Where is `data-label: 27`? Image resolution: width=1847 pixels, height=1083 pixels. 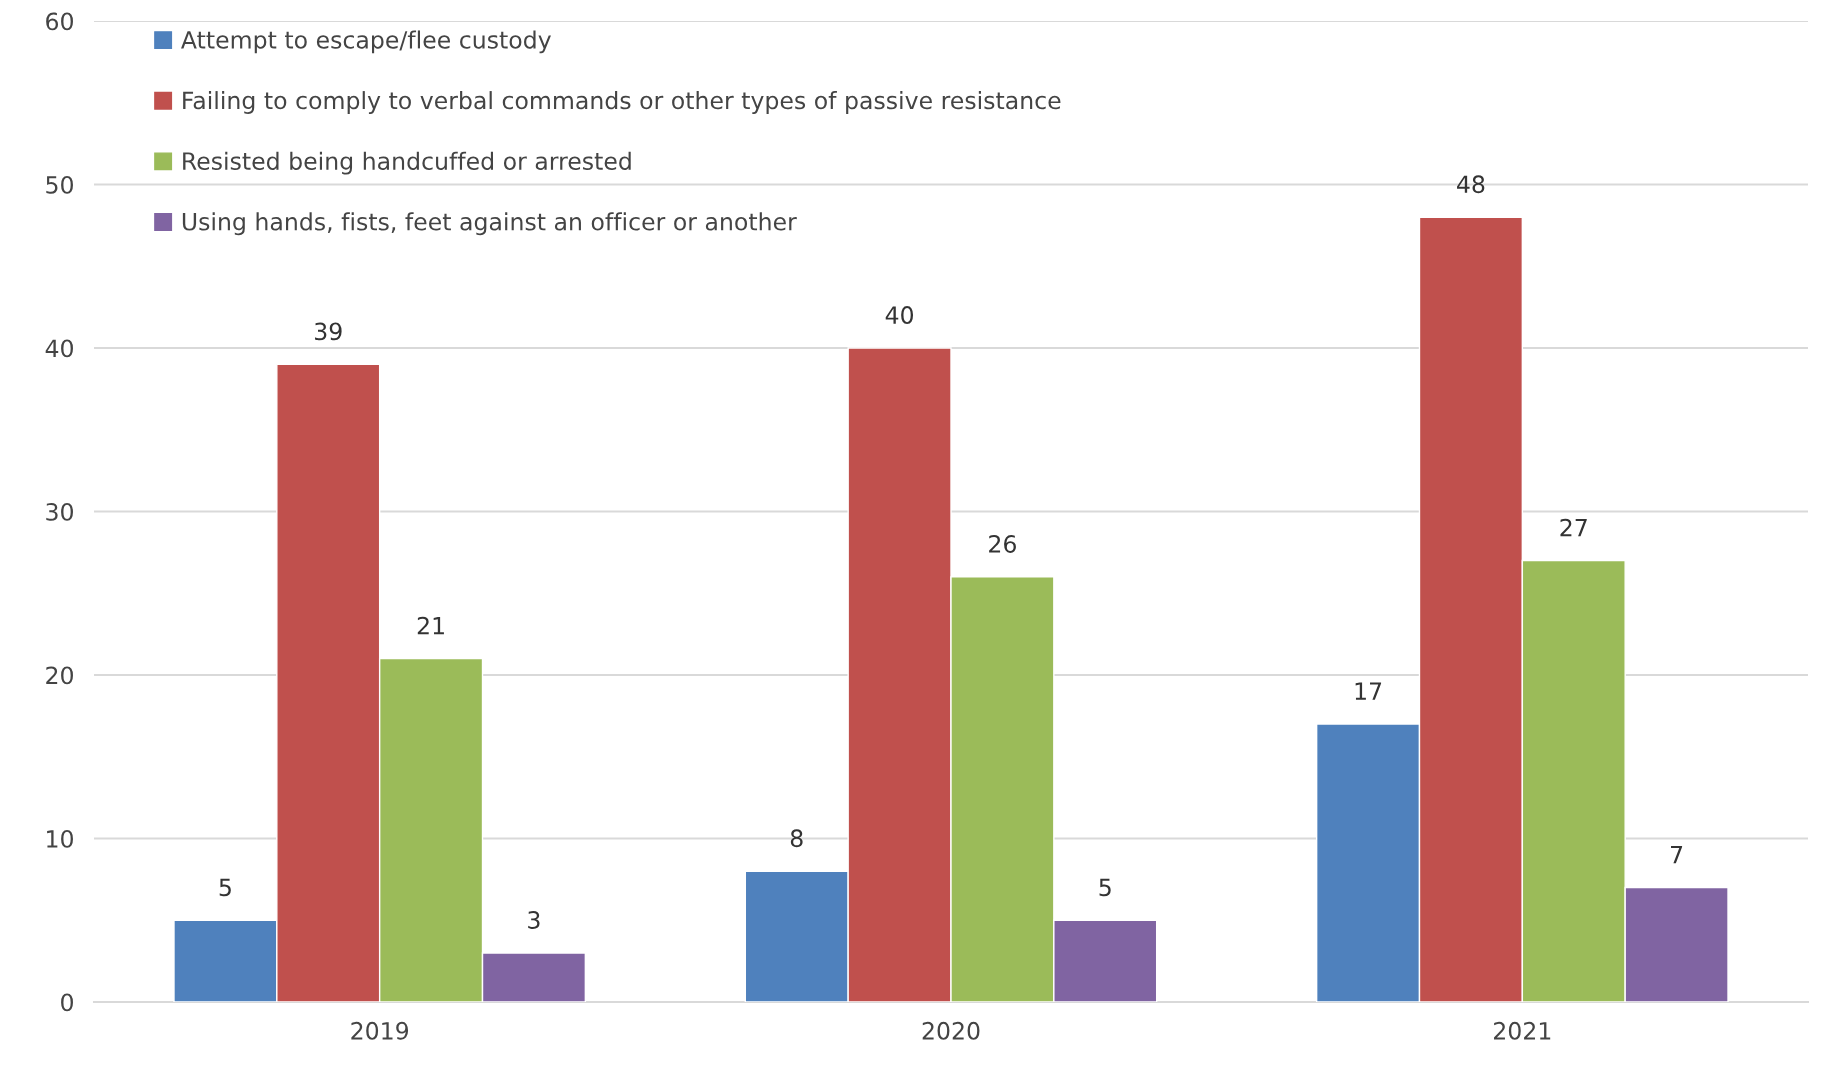
data-label: 27 is located at coordinates (1573, 527).